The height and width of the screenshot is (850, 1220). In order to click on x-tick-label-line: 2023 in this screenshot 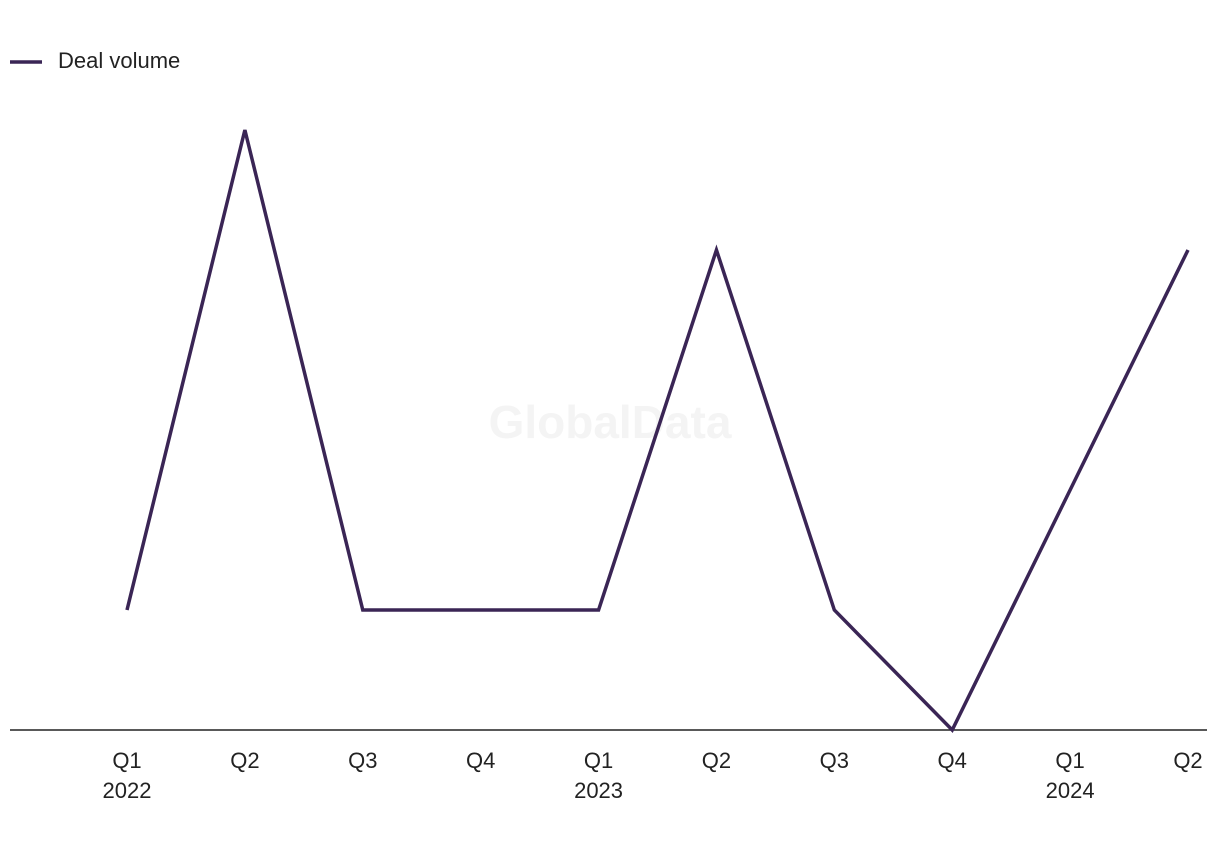, I will do `click(598, 790)`.